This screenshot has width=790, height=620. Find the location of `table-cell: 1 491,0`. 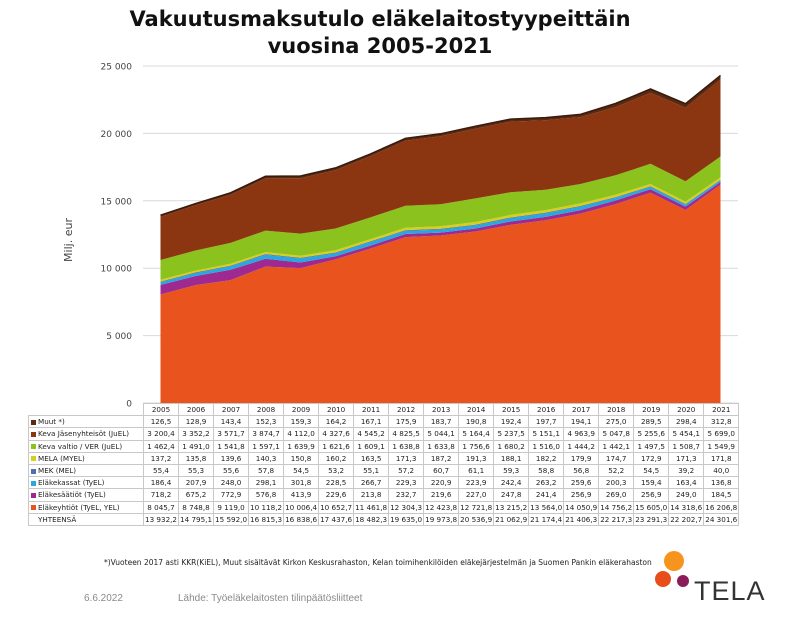

table-cell: 1 491,0 is located at coordinates (196, 446).